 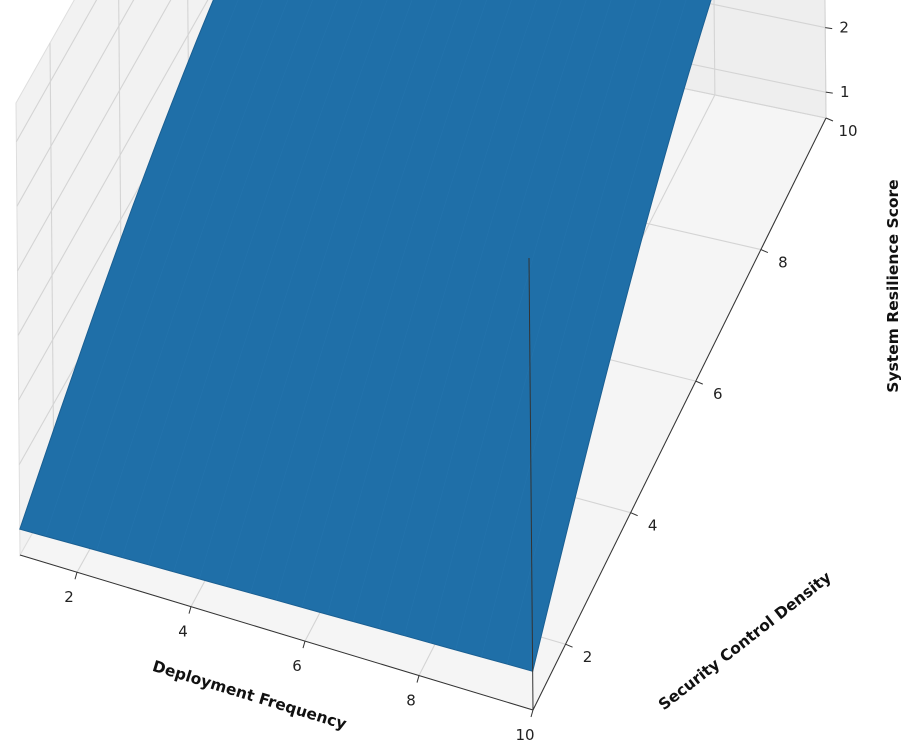 I want to click on y-axis-title: Security Control Density, so click(x=744, y=641).